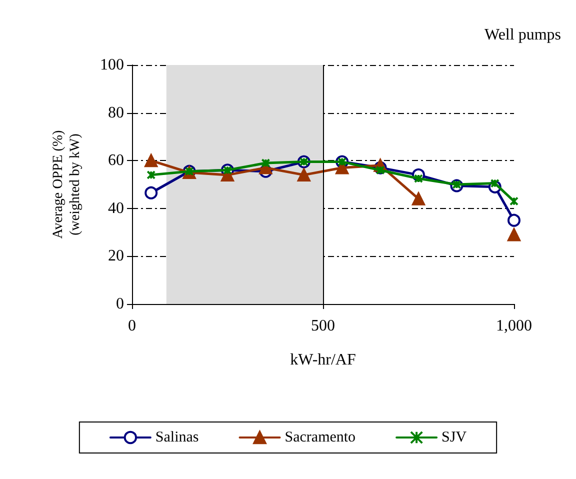 Image resolution: width=576 pixels, height=479 pixels. Describe the element at coordinates (522, 35) in the screenshot. I see `chart-title: Well pumps` at that location.